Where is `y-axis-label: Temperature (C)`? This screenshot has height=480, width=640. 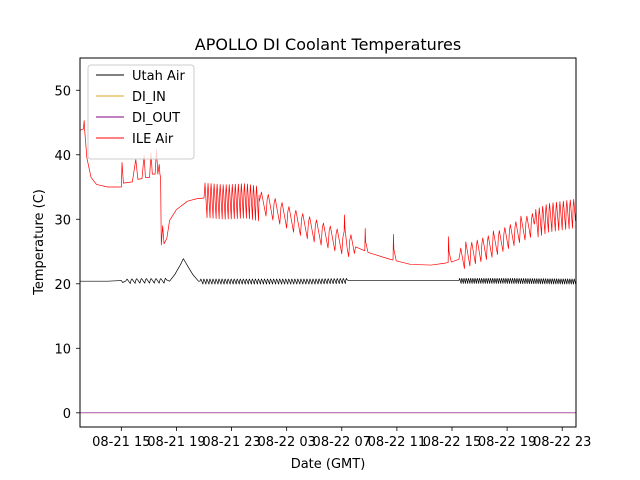
y-axis-label: Temperature (C) is located at coordinates (39, 242).